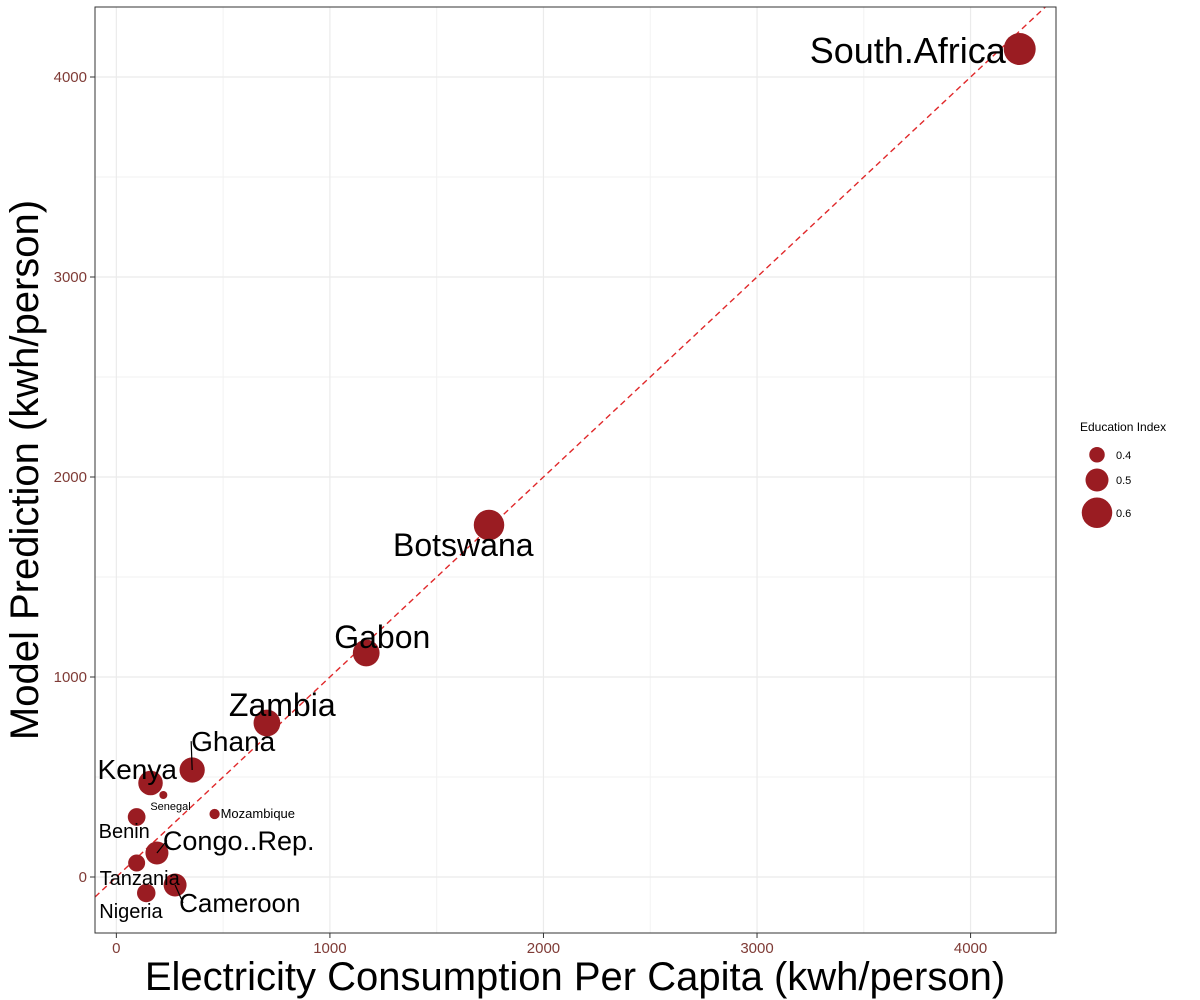 The height and width of the screenshot is (1000, 1200). I want to click on data-point-mozambique, so click(214, 814).